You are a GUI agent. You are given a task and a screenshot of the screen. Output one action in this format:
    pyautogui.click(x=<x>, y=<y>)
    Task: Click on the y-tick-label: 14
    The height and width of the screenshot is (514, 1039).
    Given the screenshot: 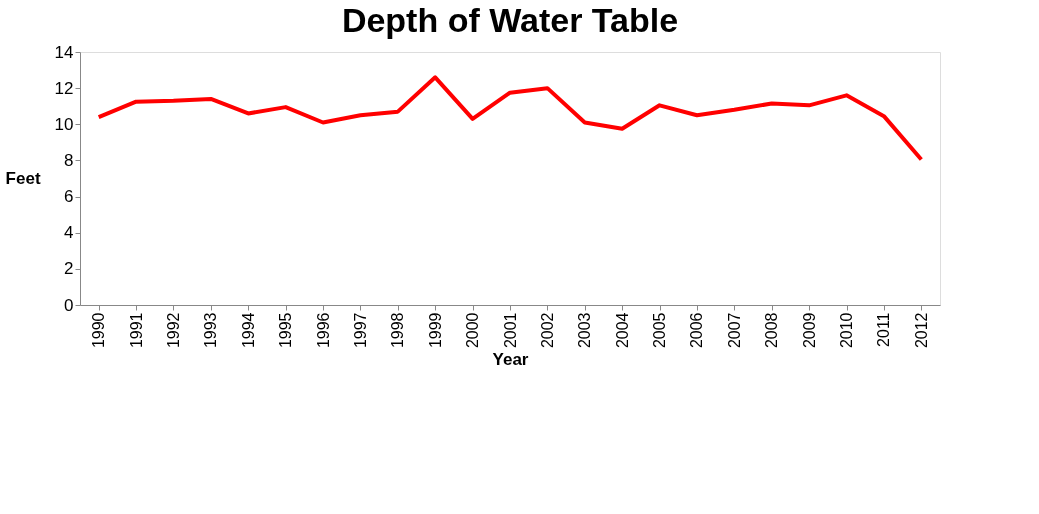 What is the action you would take?
    pyautogui.click(x=64, y=52)
    